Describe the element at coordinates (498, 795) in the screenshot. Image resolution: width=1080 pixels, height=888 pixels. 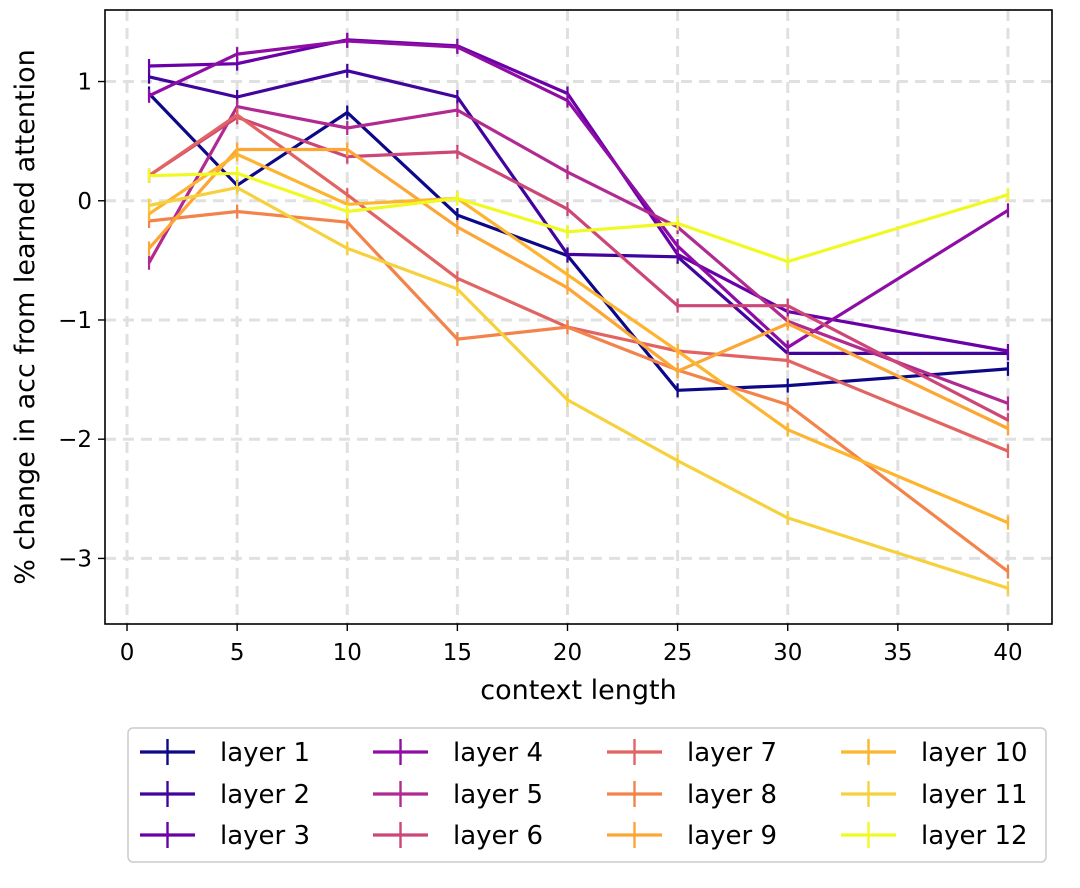
I see `legend-label: layer 5` at that location.